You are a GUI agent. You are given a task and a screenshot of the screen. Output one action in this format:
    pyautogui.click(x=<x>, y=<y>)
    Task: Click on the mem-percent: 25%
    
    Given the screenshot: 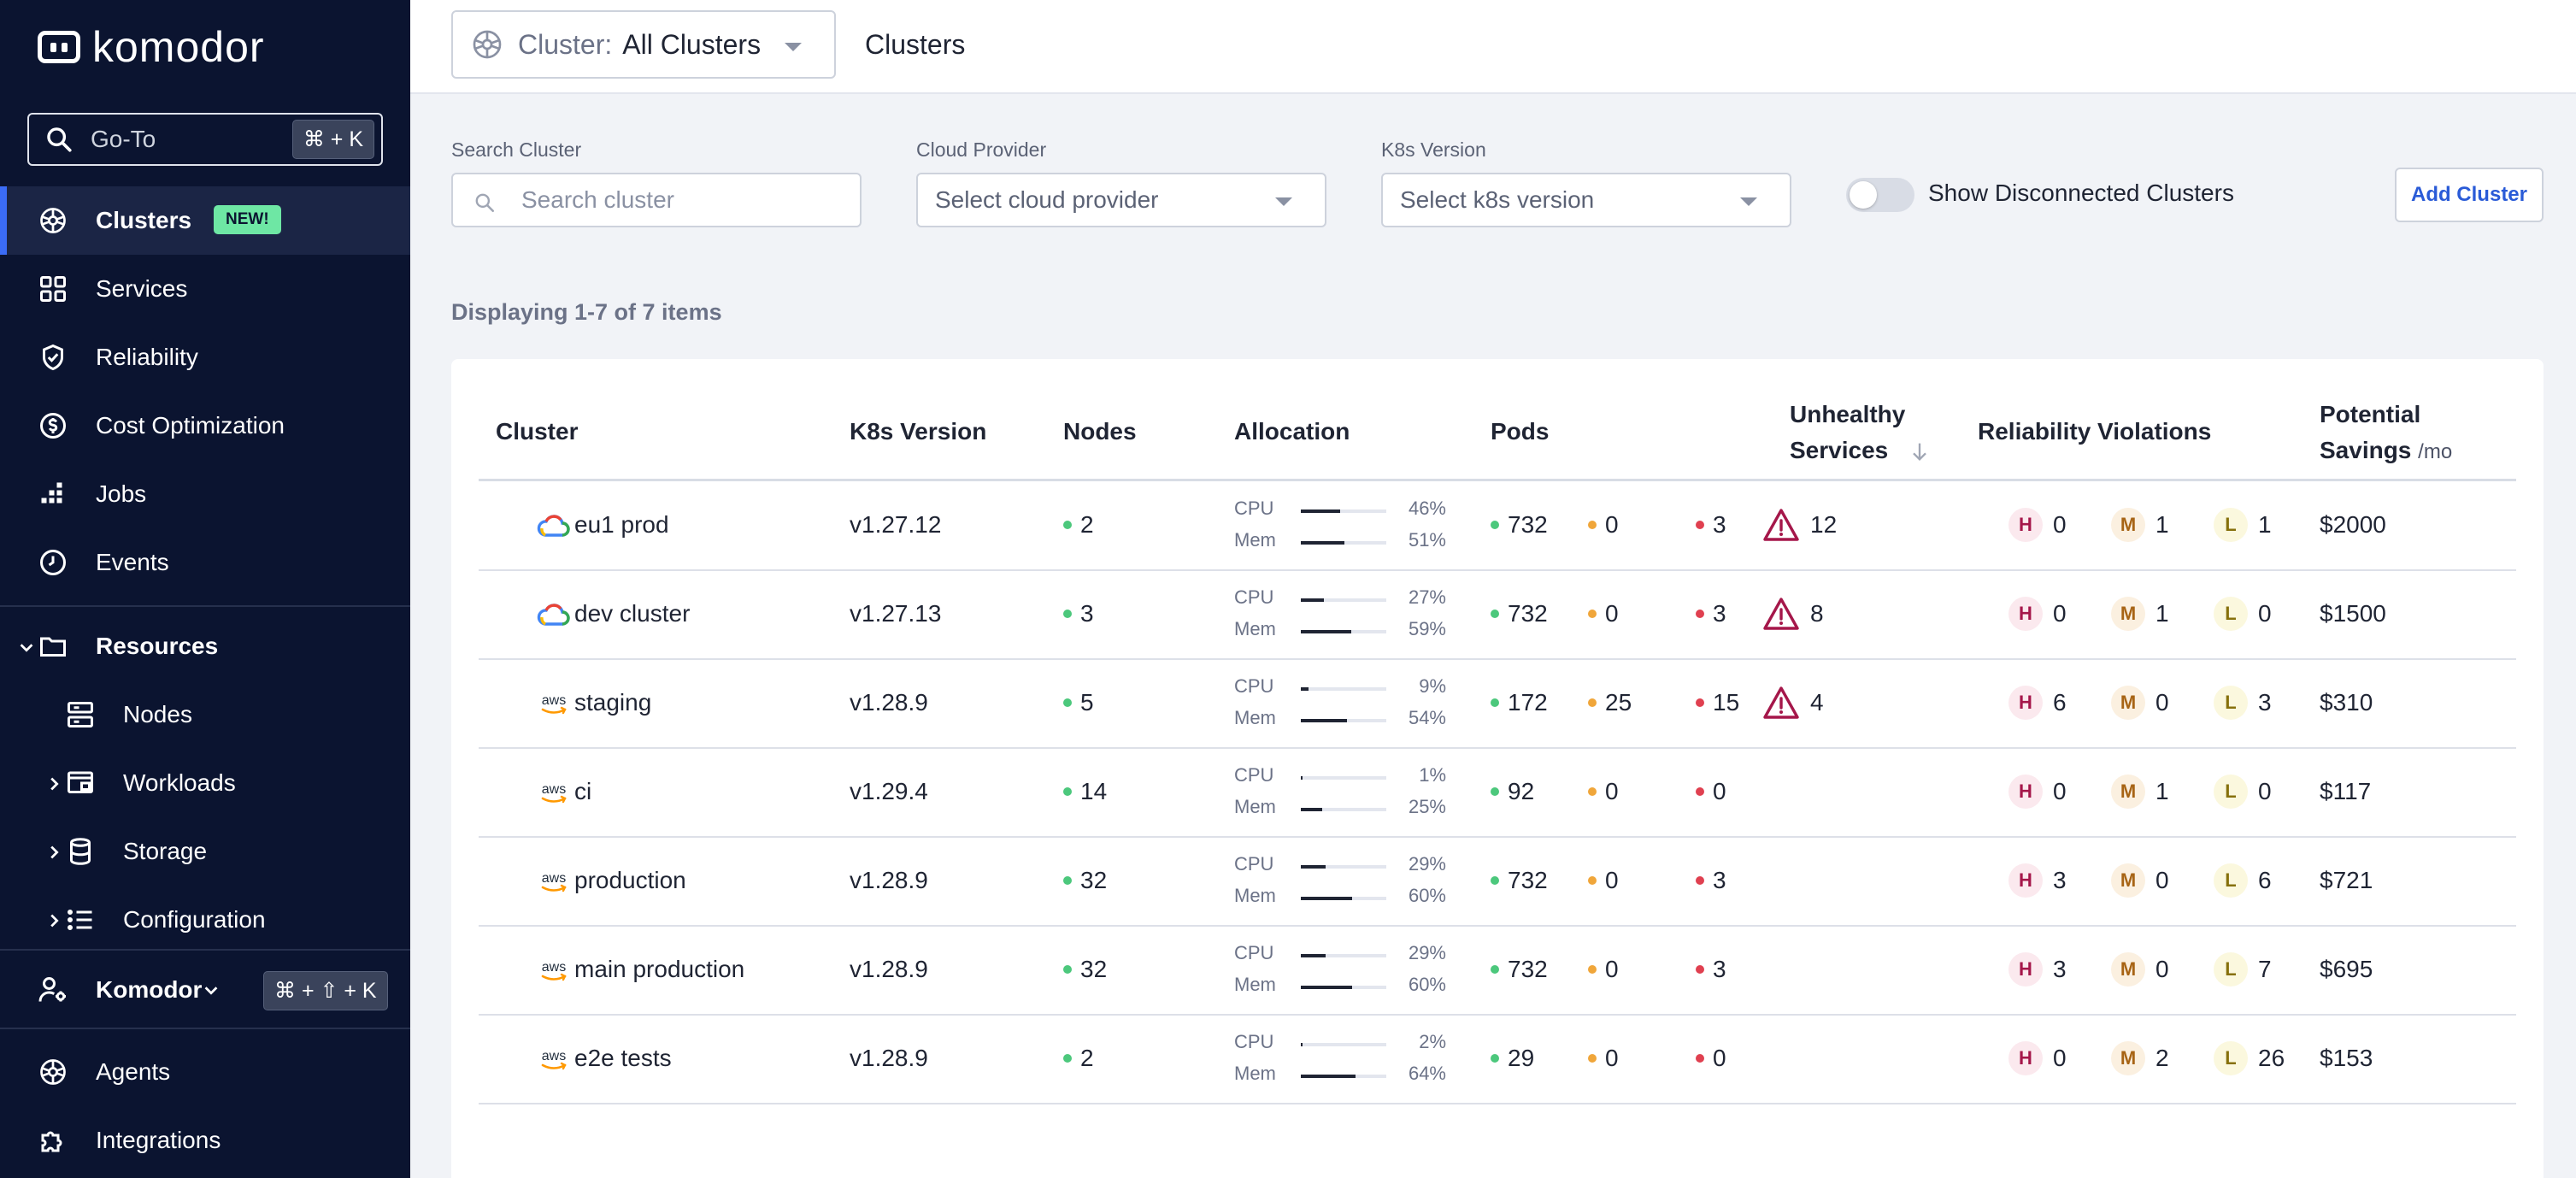 What is the action you would take?
    pyautogui.click(x=1427, y=806)
    